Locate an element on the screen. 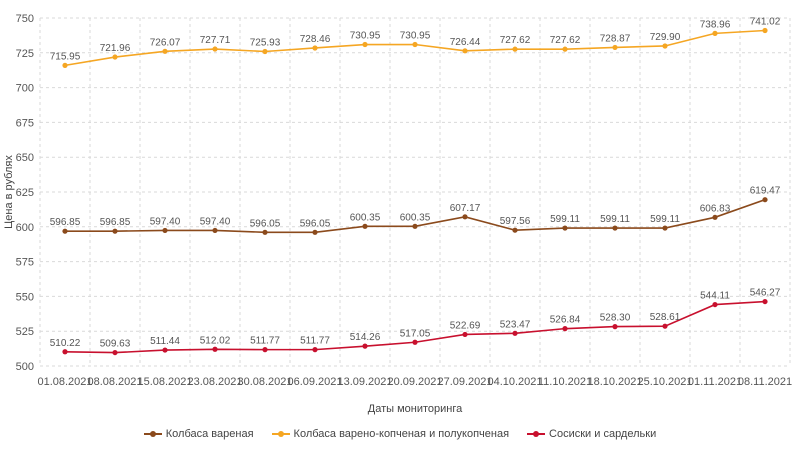 The width and height of the screenshot is (800, 450). legend-item: Колбаса варено-копченая и полукопченая is located at coordinates (390, 434).